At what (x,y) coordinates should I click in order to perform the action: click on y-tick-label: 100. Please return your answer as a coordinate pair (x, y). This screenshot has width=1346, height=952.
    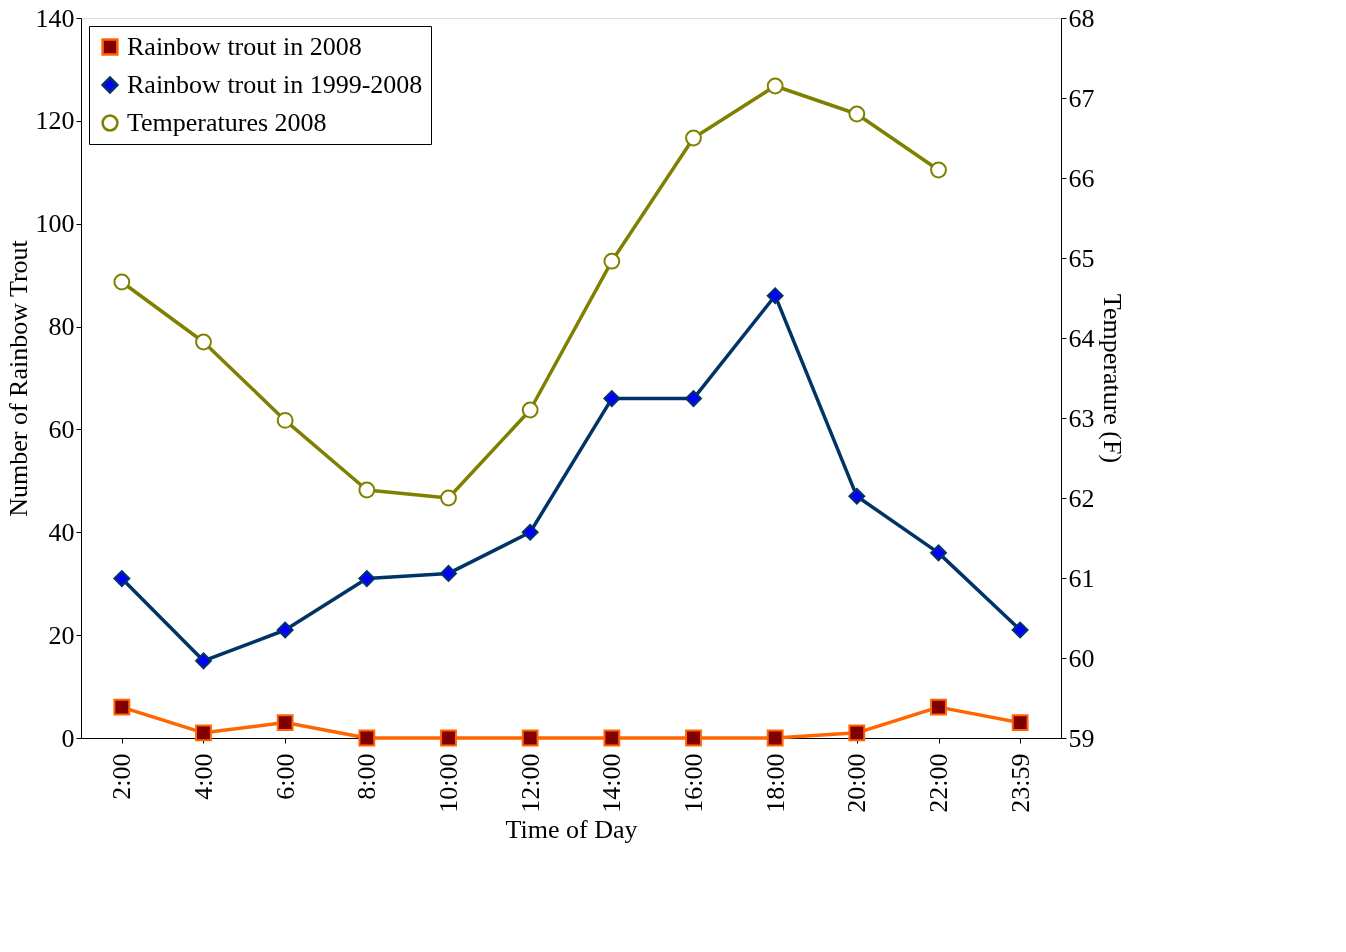
    Looking at the image, I should click on (55, 224).